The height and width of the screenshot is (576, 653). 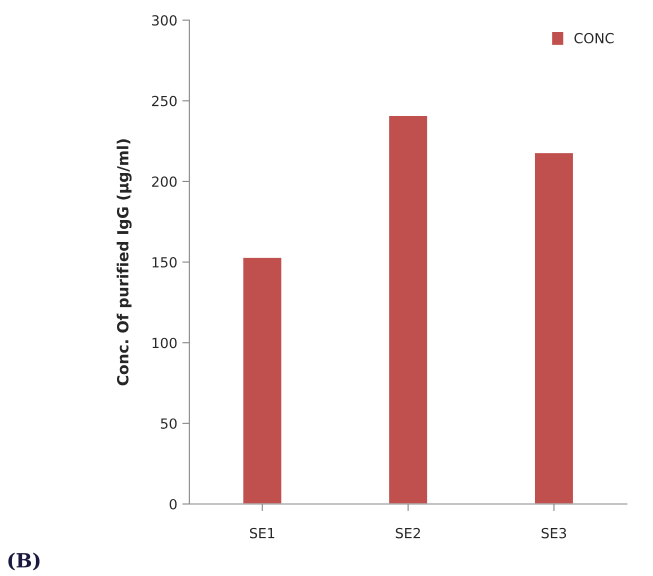 What do you see at coordinates (408, 533) in the screenshot?
I see `x-tick-label: SE2` at bounding box center [408, 533].